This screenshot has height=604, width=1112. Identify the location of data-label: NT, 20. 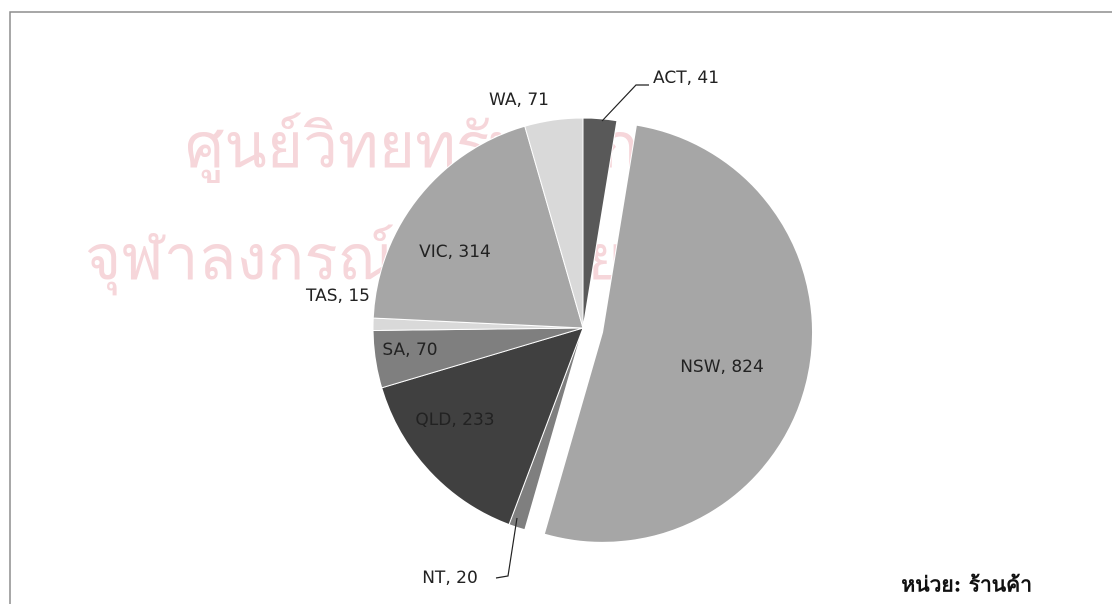
(450, 578).